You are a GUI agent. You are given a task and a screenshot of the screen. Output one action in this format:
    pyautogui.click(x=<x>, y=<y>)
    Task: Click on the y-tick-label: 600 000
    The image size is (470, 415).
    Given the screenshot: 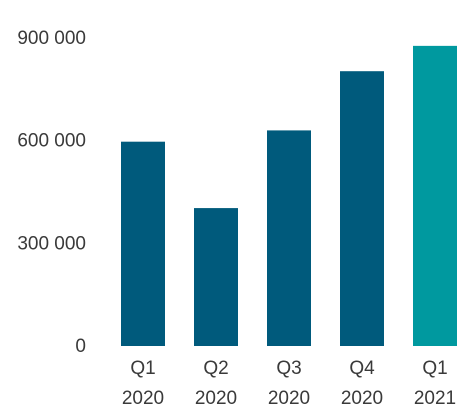 What is the action you would take?
    pyautogui.click(x=51, y=141)
    